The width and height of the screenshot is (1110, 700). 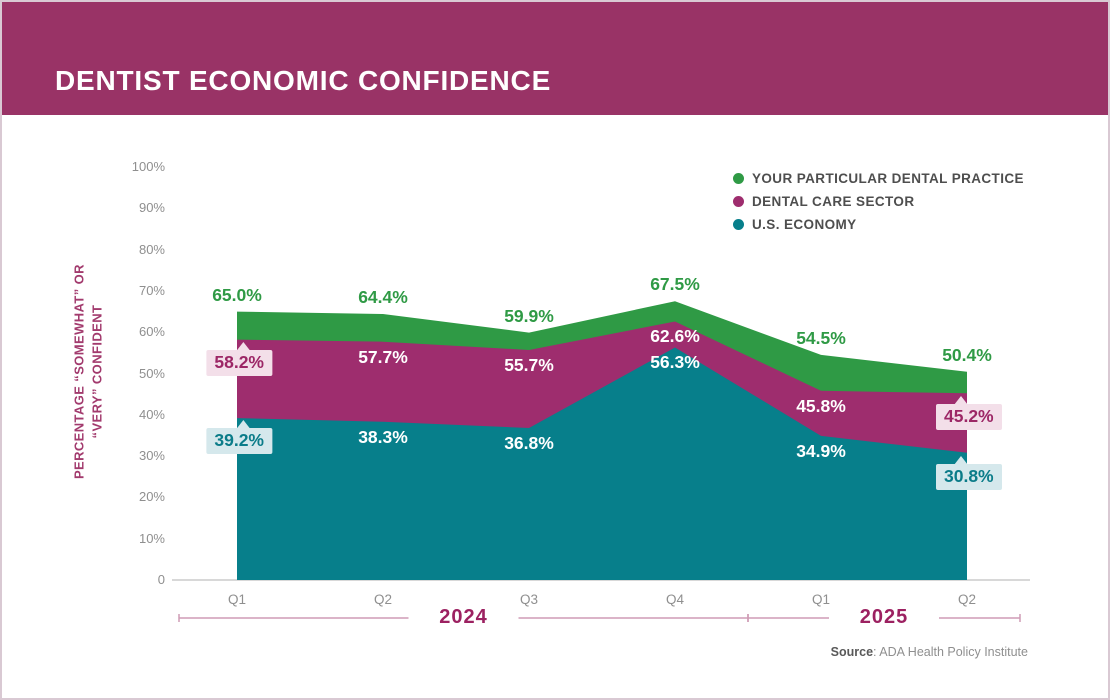 I want to click on year-label-2025: 2025, so click(x=884, y=617).